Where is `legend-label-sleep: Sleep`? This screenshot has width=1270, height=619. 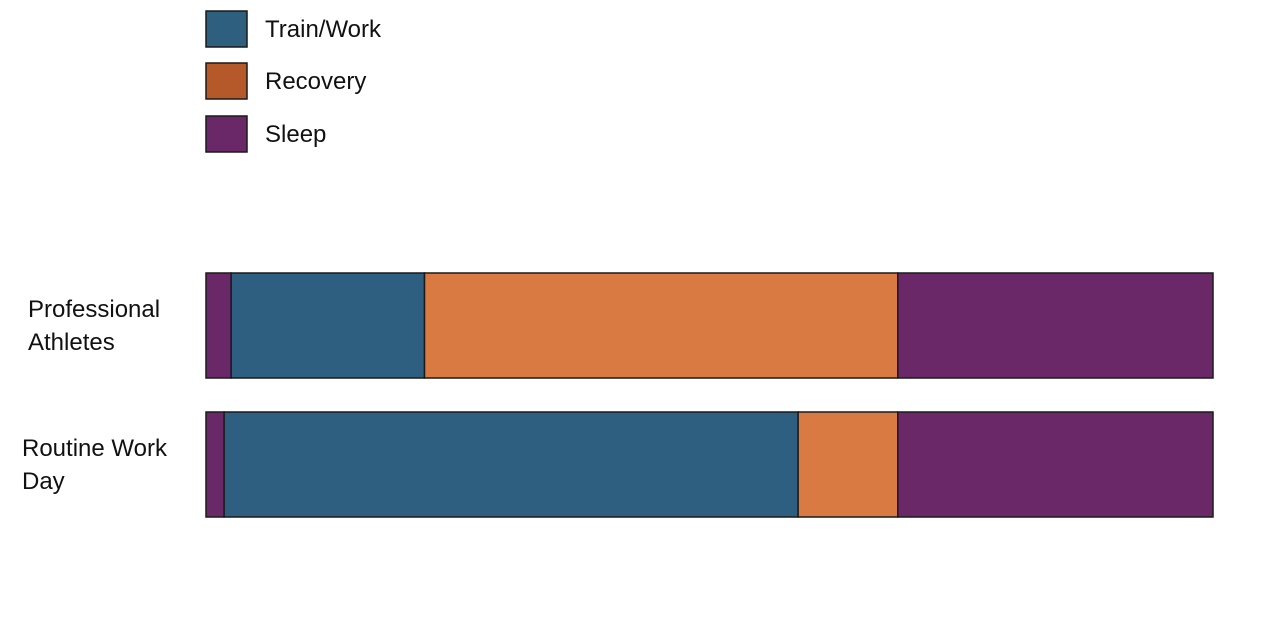 legend-label-sleep: Sleep is located at coordinates (295, 134).